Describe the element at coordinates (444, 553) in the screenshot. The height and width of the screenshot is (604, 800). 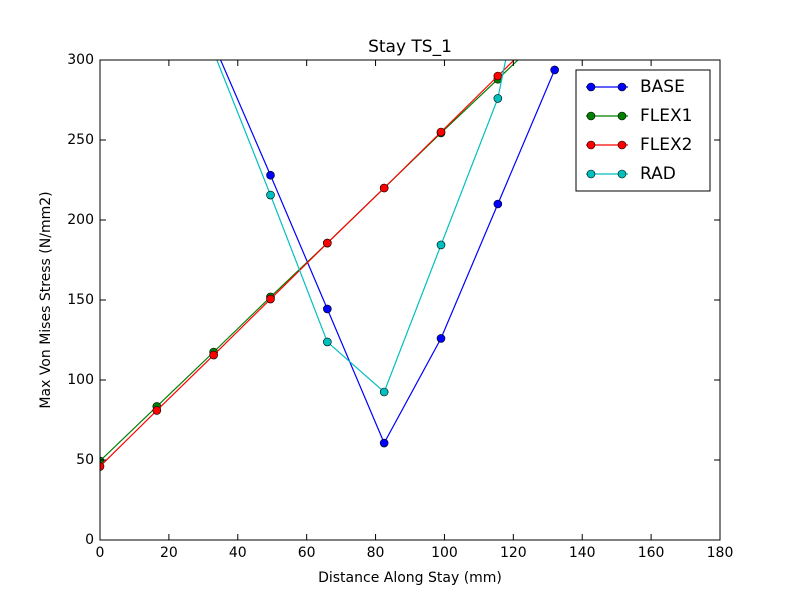
I see `x-tick-label: 100` at that location.